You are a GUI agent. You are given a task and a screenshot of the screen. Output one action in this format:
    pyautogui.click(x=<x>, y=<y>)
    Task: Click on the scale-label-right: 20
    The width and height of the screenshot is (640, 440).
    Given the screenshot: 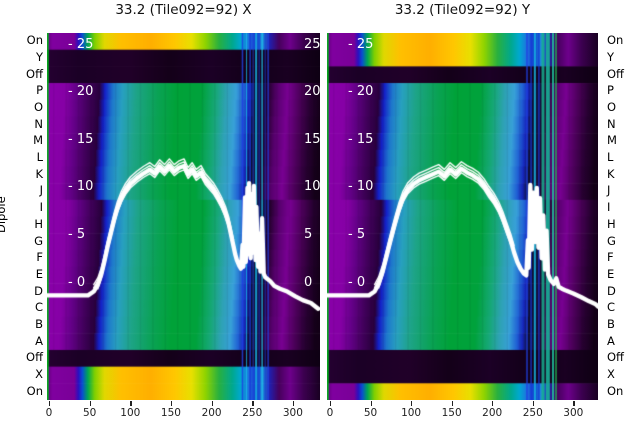 What is the action you would take?
    pyautogui.click(x=312, y=91)
    